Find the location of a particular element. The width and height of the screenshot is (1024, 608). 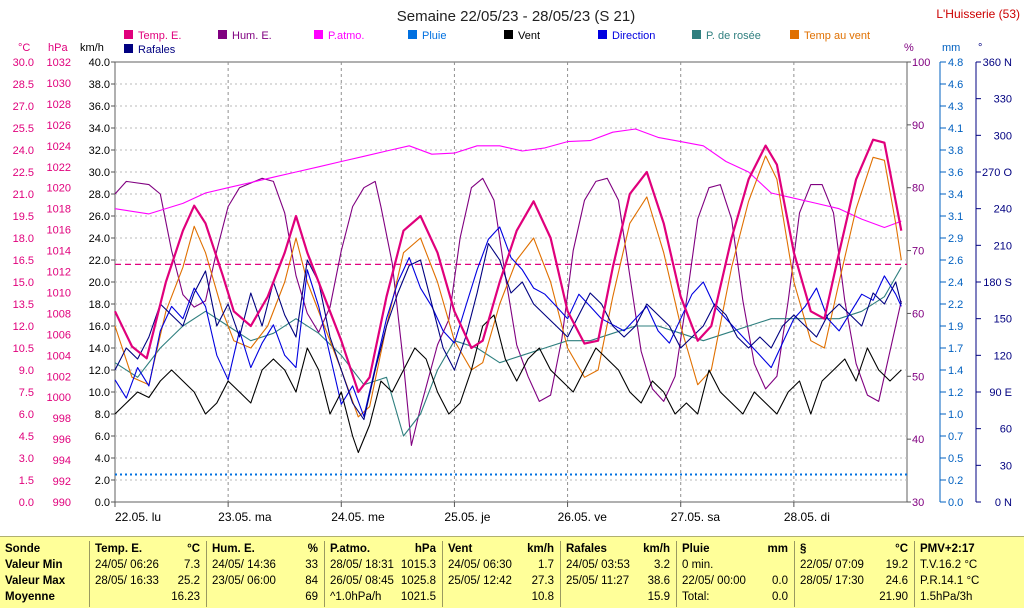

rain-tick-label: 3.8 is located at coordinates (955, 151).